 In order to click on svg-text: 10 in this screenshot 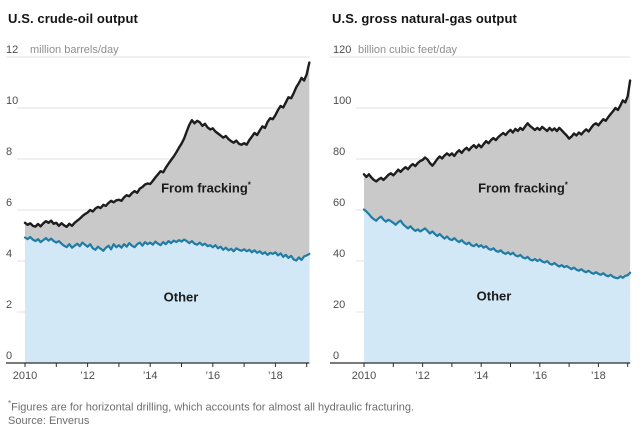, I will do `click(12, 101)`.